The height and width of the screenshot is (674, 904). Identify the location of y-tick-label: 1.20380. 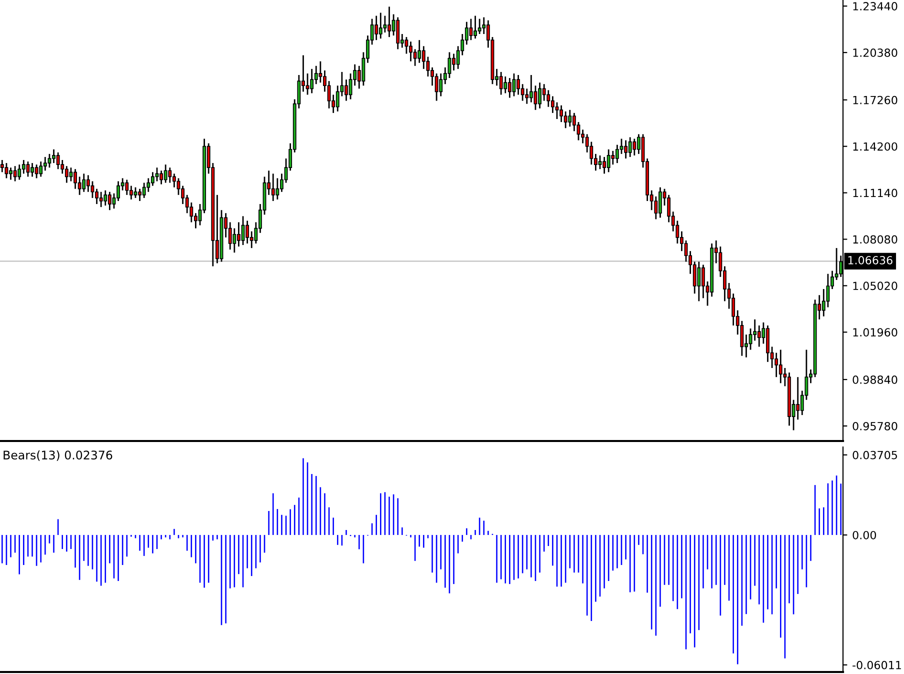
(875, 52).